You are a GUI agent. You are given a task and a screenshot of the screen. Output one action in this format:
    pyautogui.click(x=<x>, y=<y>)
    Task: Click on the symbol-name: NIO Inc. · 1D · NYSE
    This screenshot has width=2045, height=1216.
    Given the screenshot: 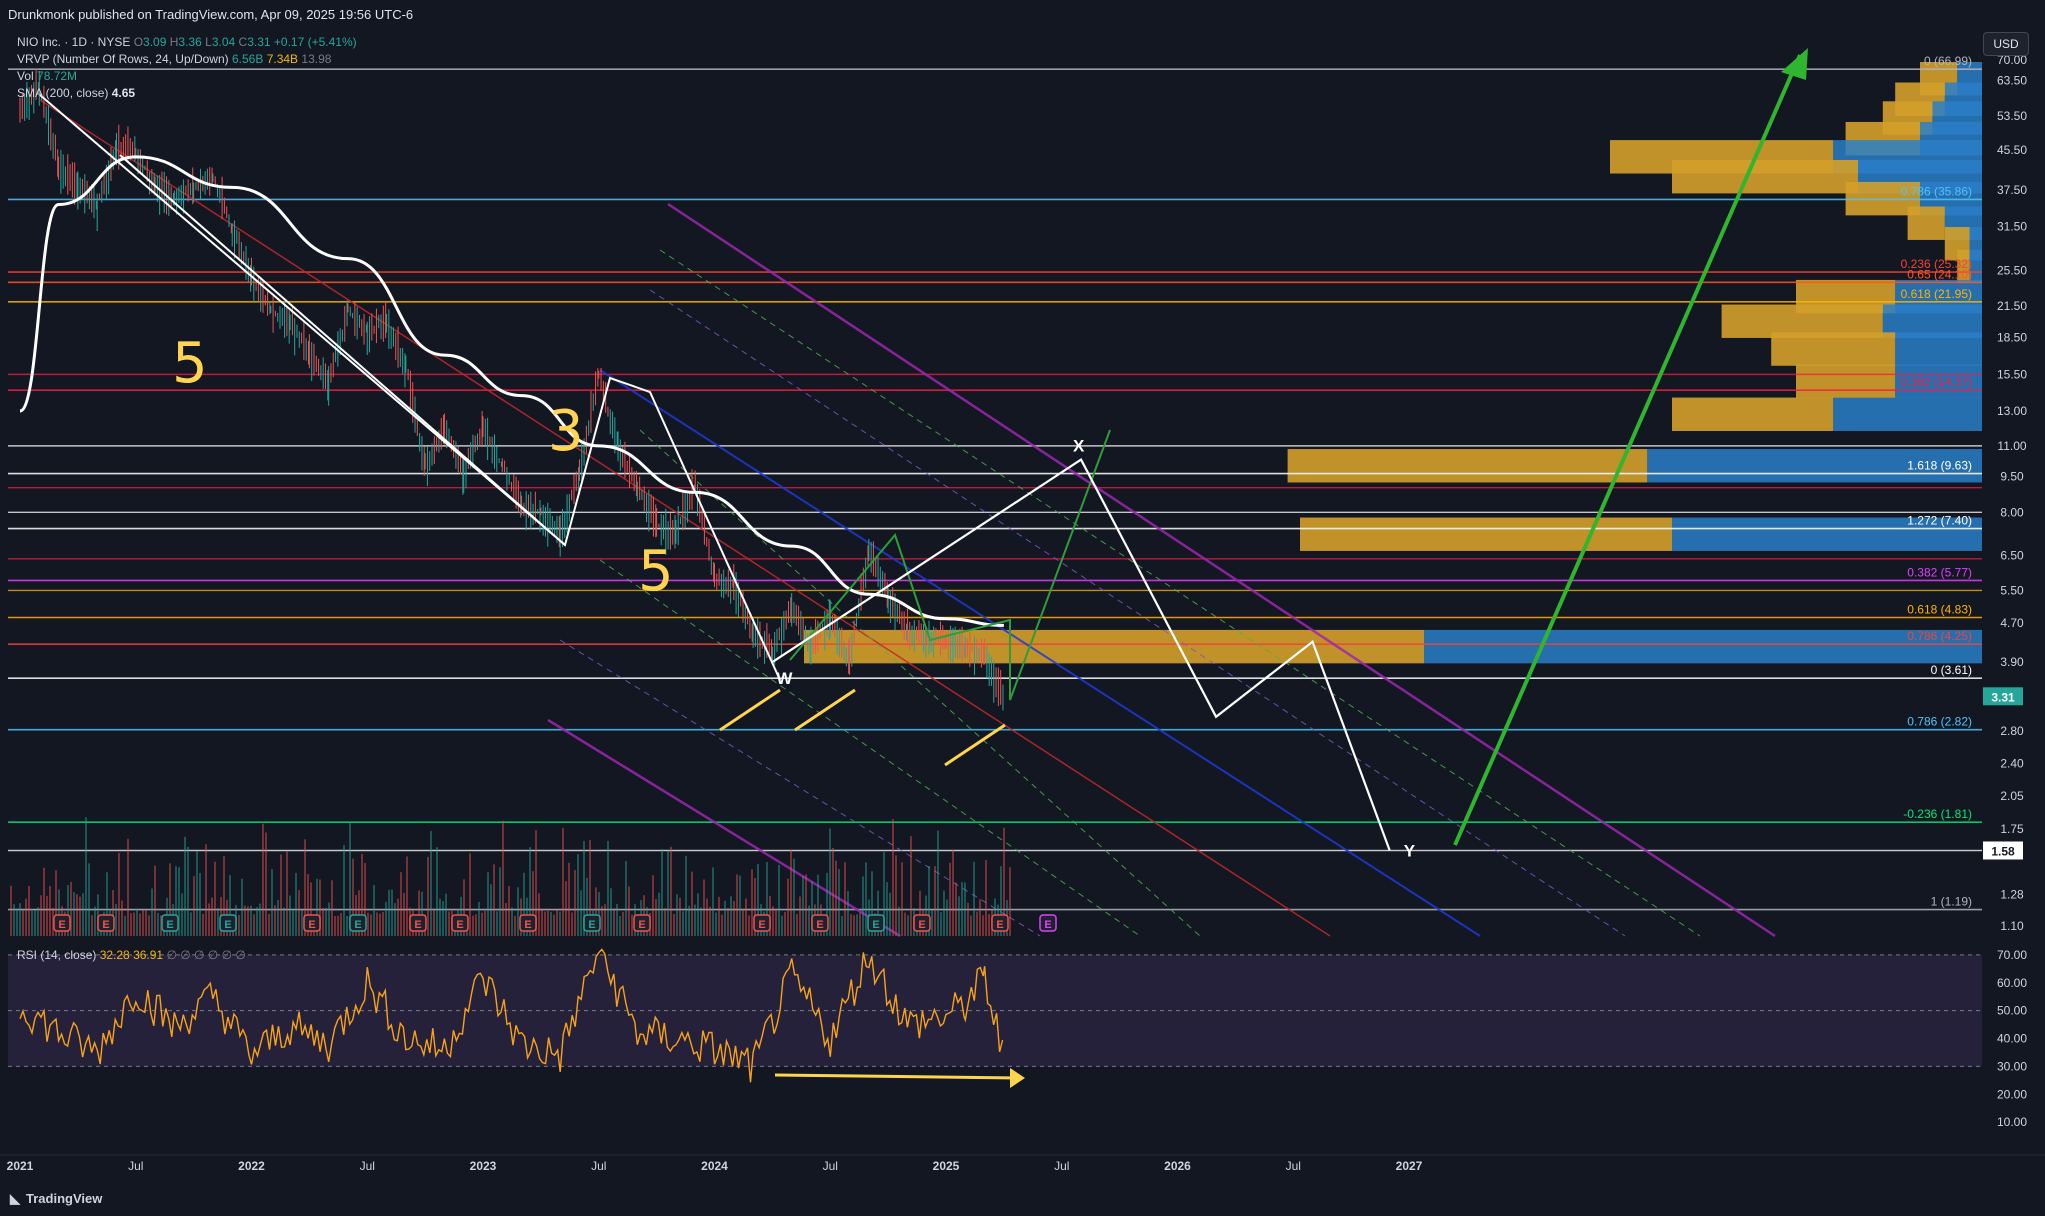 What is the action you would take?
    pyautogui.click(x=74, y=42)
    